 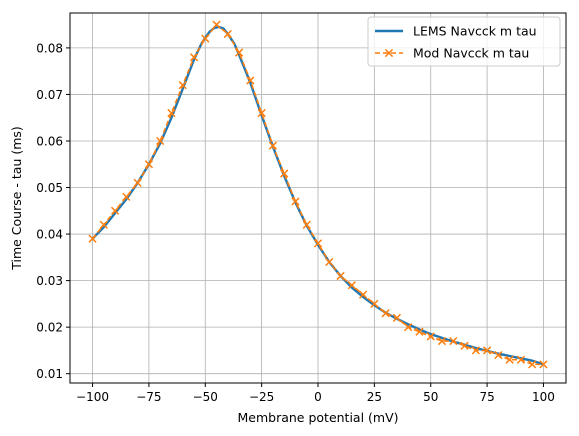 What do you see at coordinates (49, 281) in the screenshot?
I see `y-tick-label: 0.03` at bounding box center [49, 281].